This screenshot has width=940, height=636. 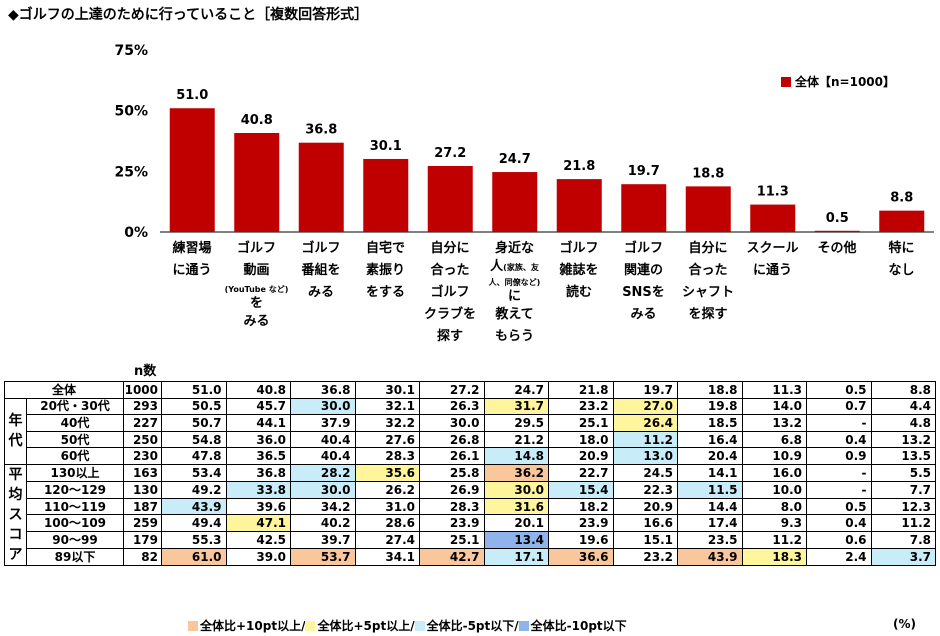 What do you see at coordinates (64, 390) in the screenshot?
I see `row-label: 全体` at bounding box center [64, 390].